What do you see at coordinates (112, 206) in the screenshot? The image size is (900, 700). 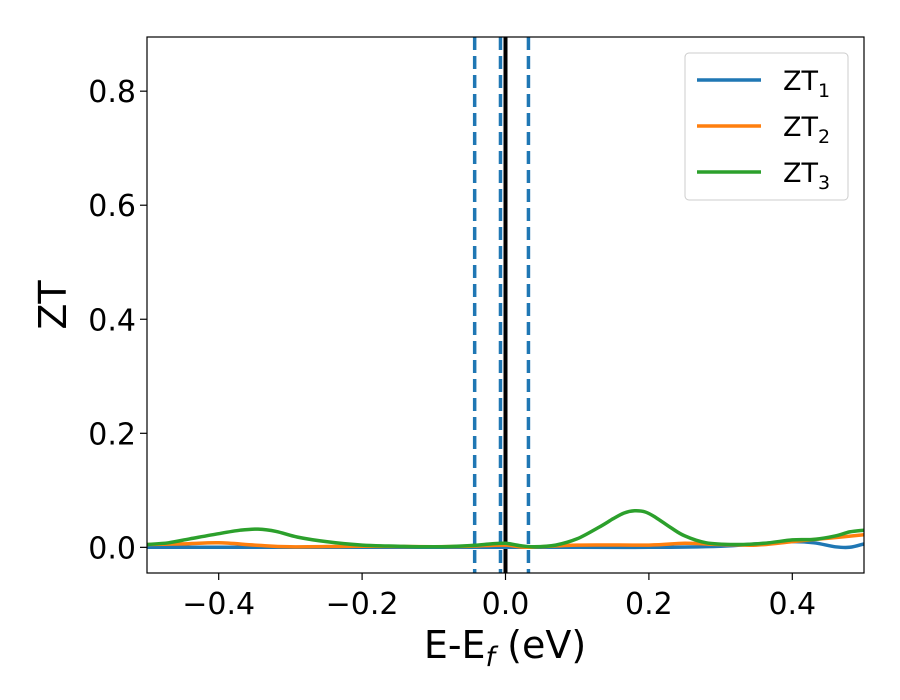 I see `y-tick-label: 0.6` at bounding box center [112, 206].